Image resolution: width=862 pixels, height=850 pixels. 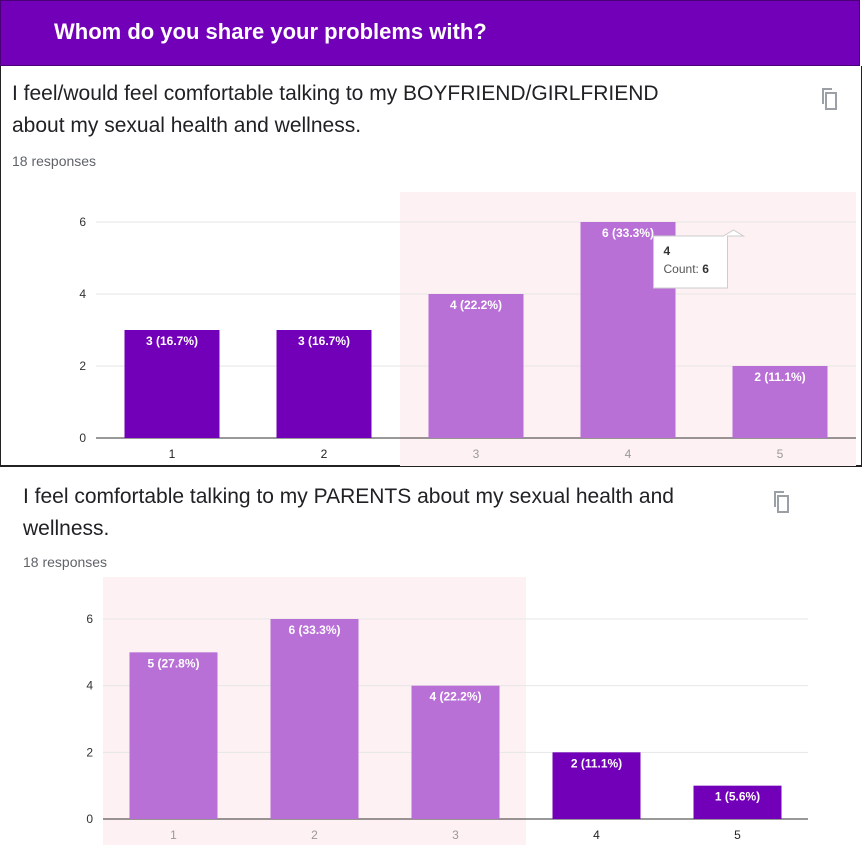 I want to click on bar-data-label: 5 (27.8%), so click(x=173, y=663).